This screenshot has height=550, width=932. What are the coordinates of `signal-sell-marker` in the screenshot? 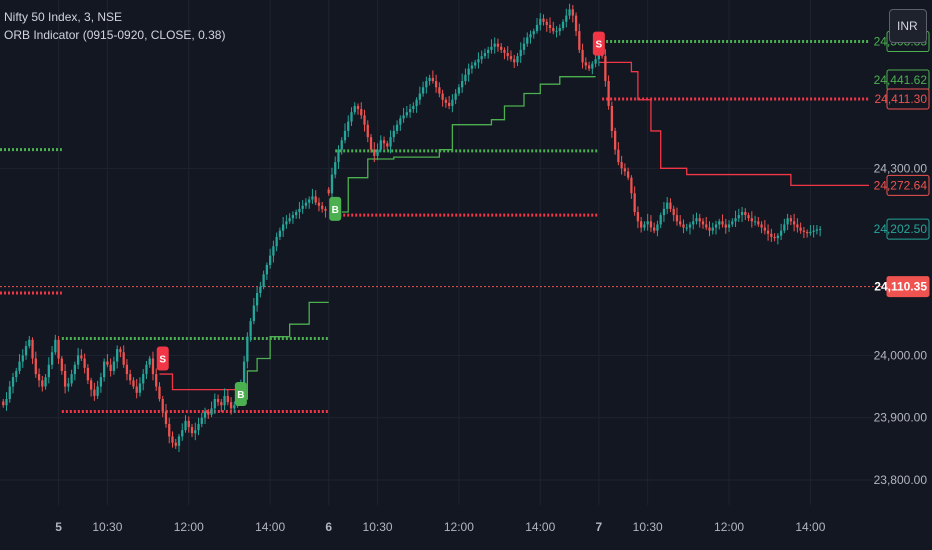 It's located at (598, 43).